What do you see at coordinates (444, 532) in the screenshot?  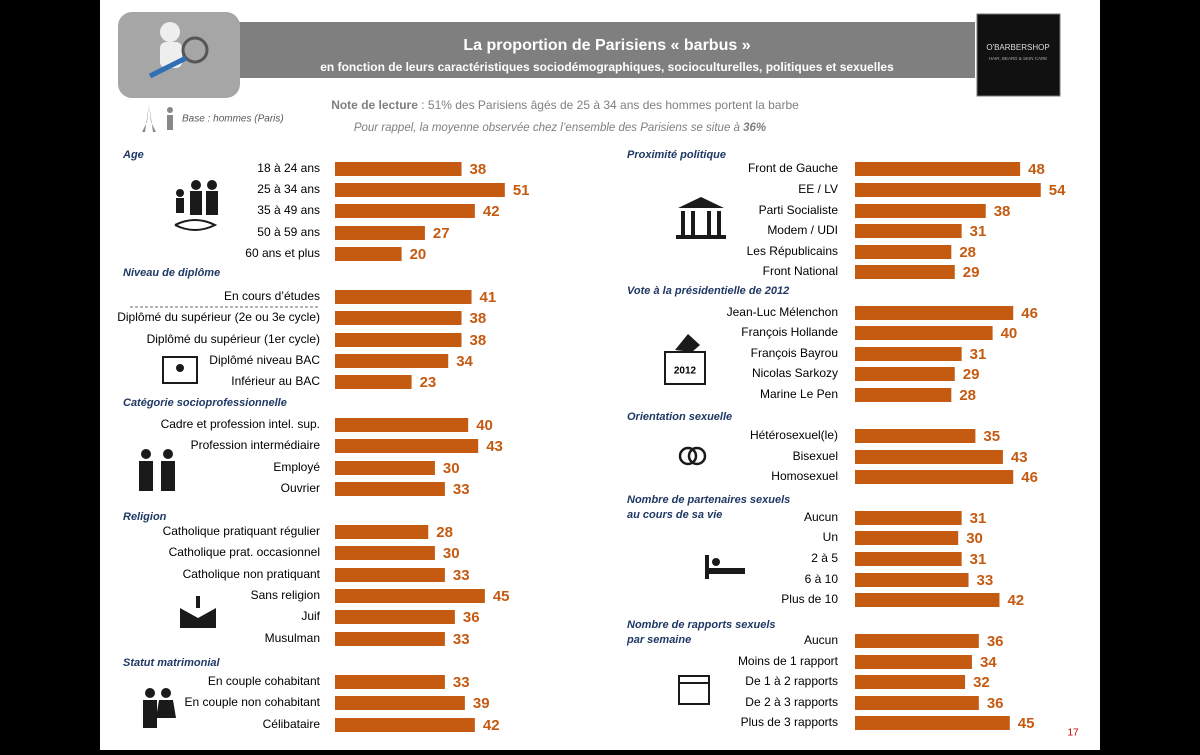 I see `value-label: 28` at bounding box center [444, 532].